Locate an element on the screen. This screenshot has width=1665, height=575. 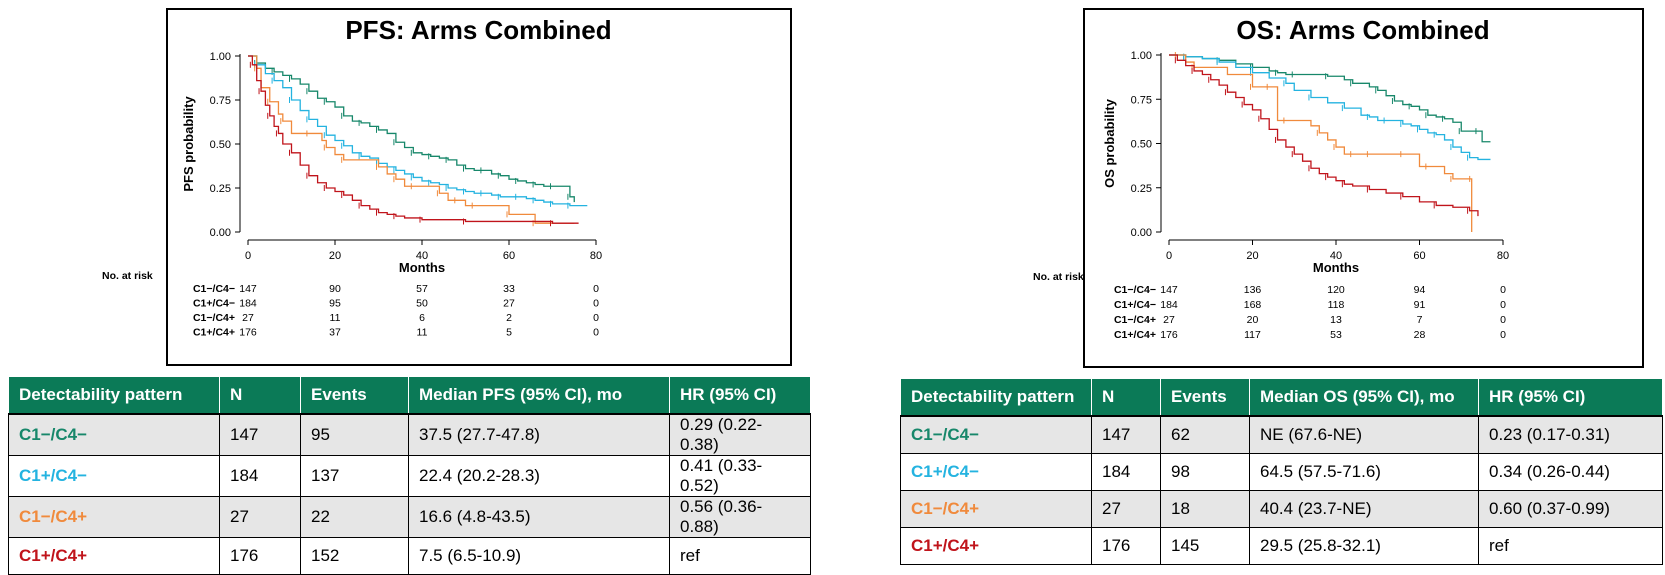
y-tick-label: 1.00 is located at coordinates (1141, 56).